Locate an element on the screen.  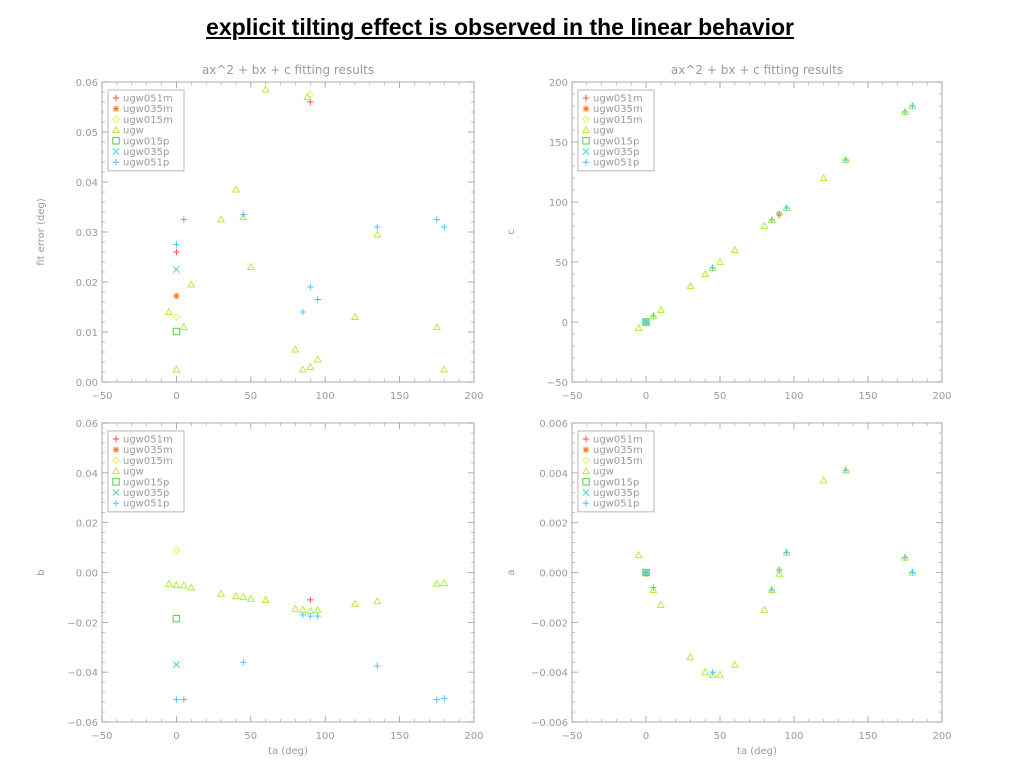
data-point-ugw051m is located at coordinates (310, 600).